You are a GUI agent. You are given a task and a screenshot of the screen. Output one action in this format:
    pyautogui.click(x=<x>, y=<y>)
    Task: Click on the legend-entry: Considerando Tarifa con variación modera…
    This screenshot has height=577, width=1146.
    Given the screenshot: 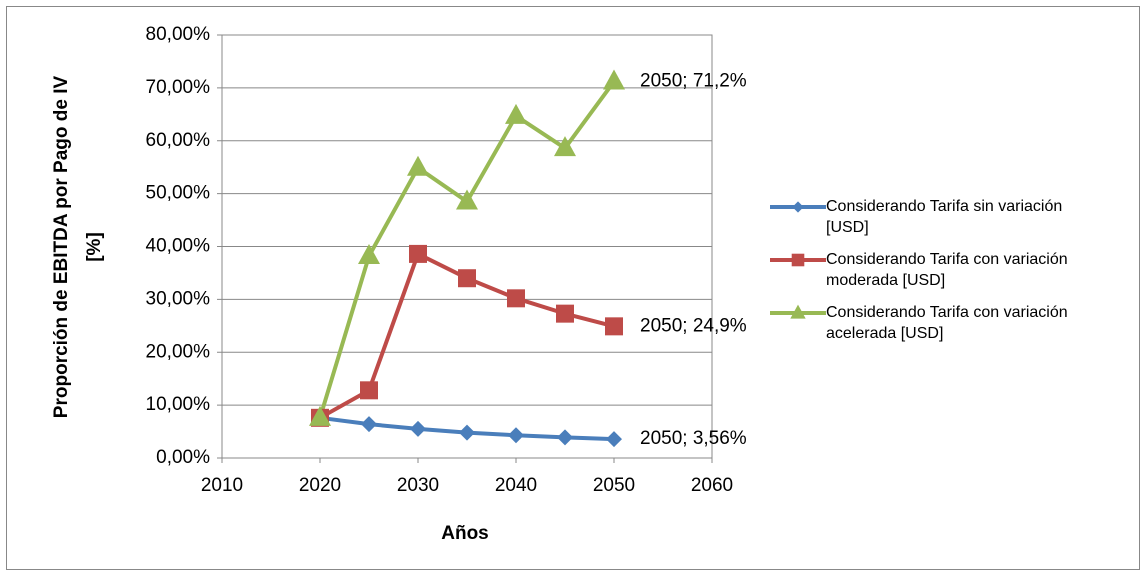 What is the action you would take?
    pyautogui.click(x=933, y=275)
    